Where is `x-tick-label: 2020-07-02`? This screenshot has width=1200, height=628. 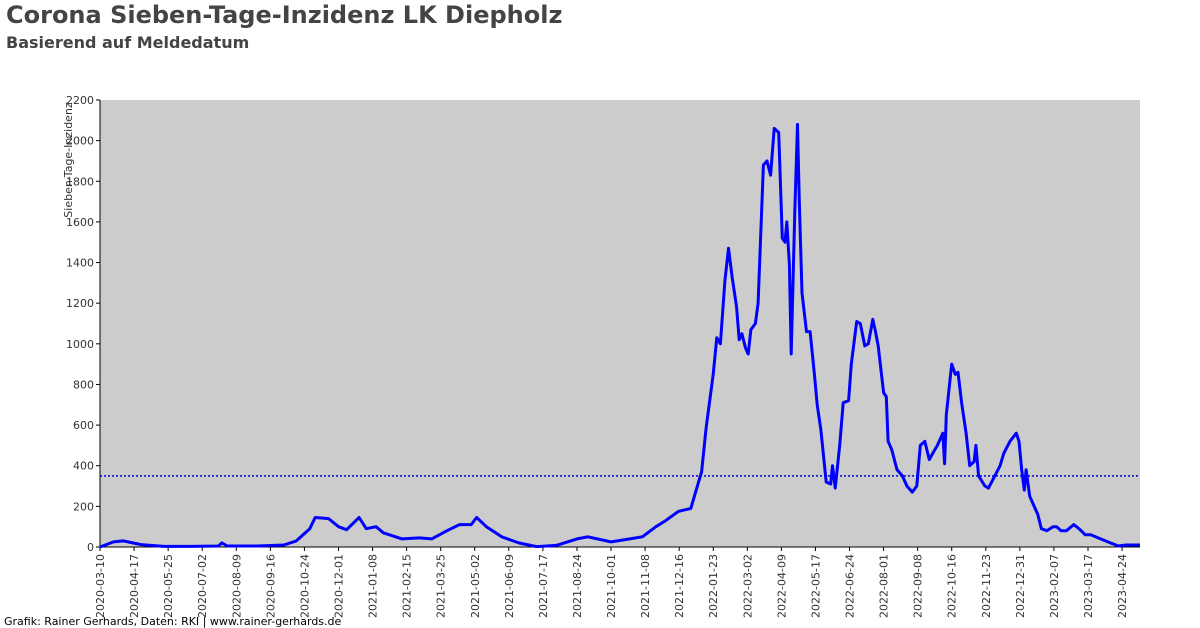 x-tick-label: 2020-07-02 is located at coordinates (202, 586).